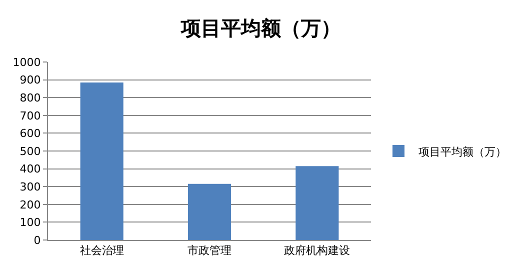 The image size is (522, 278). I want to click on legend-label: 项目平均额（万）, so click(462, 151).